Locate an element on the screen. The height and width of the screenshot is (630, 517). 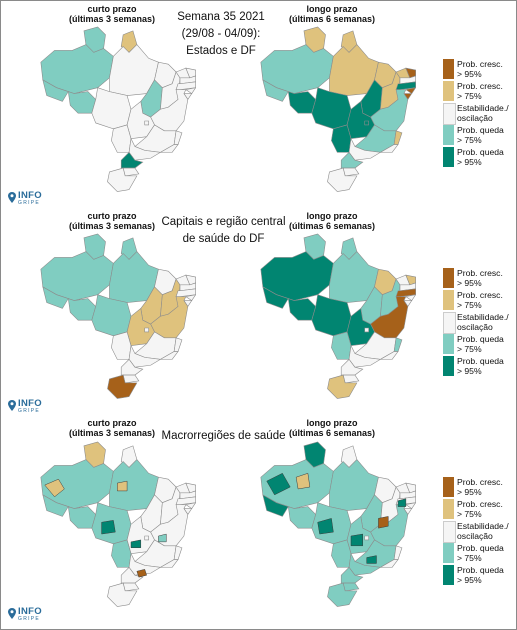
short-term-title: curto prazo (últimas 3 semanas) is located at coordinates (112, 221).